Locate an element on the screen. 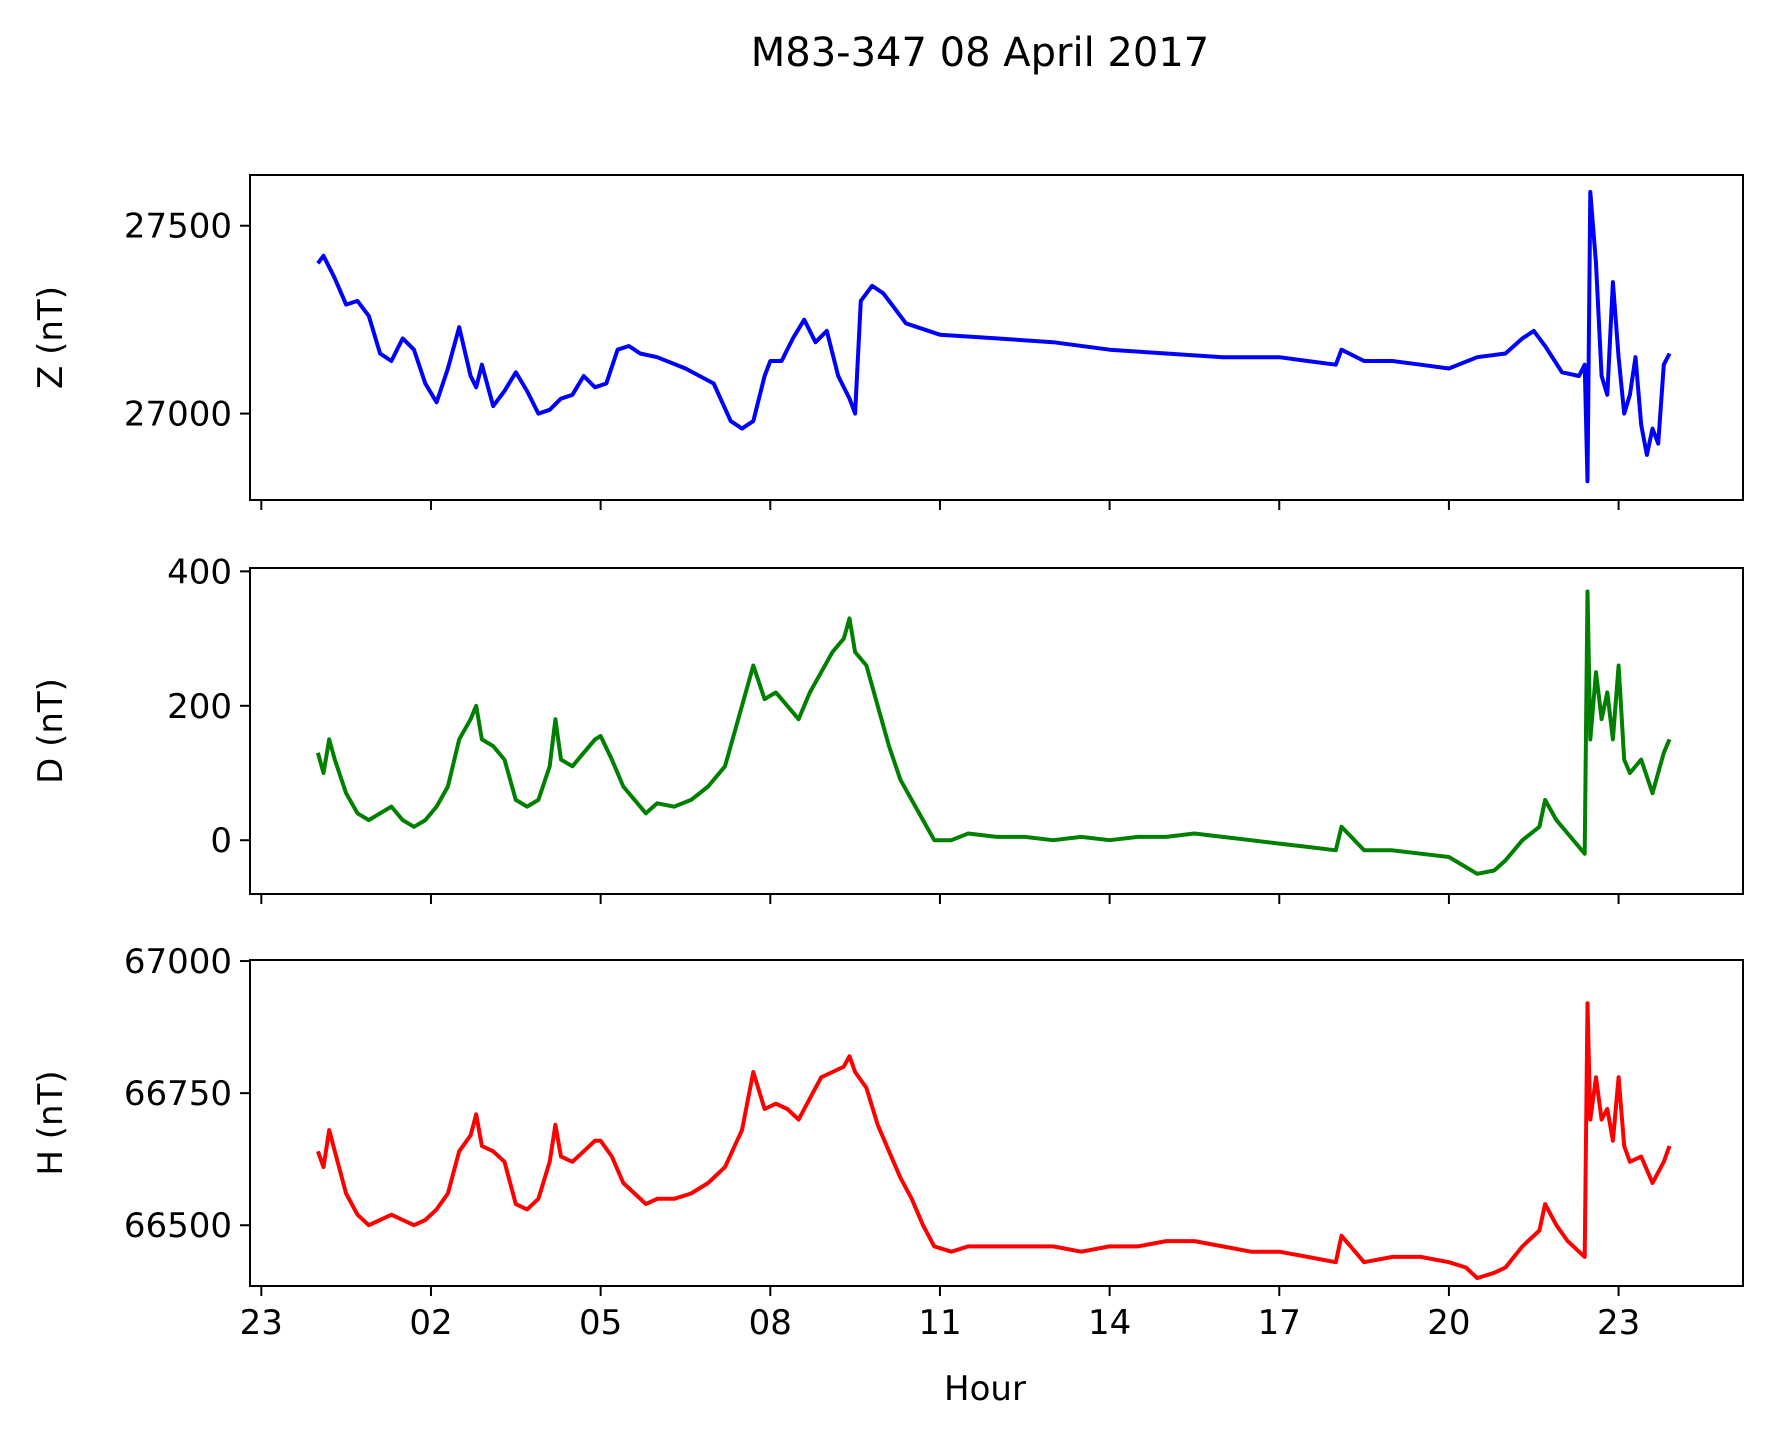 This screenshot has height=1442, width=1768. y-axis-label: D (nT) is located at coordinates (51, 731).